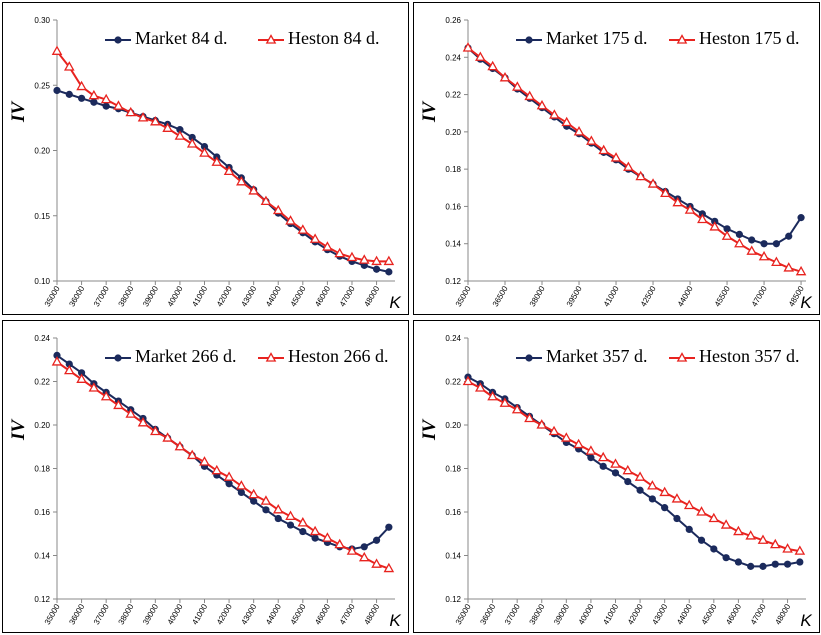 The height and width of the screenshot is (635, 821). Describe the element at coordinates (126, 296) in the screenshot. I see `x-tick-label: 38000` at that location.